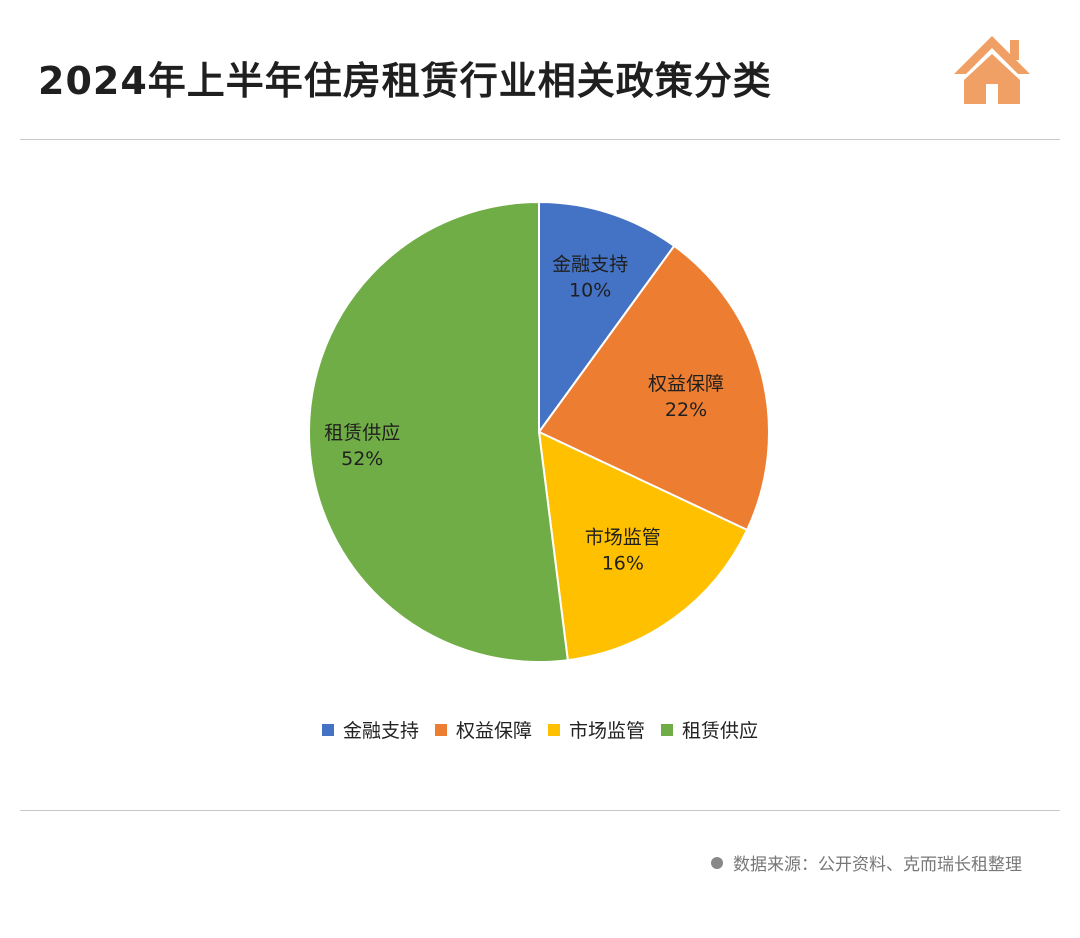  I want to click on footer-divider, so click(540, 810).